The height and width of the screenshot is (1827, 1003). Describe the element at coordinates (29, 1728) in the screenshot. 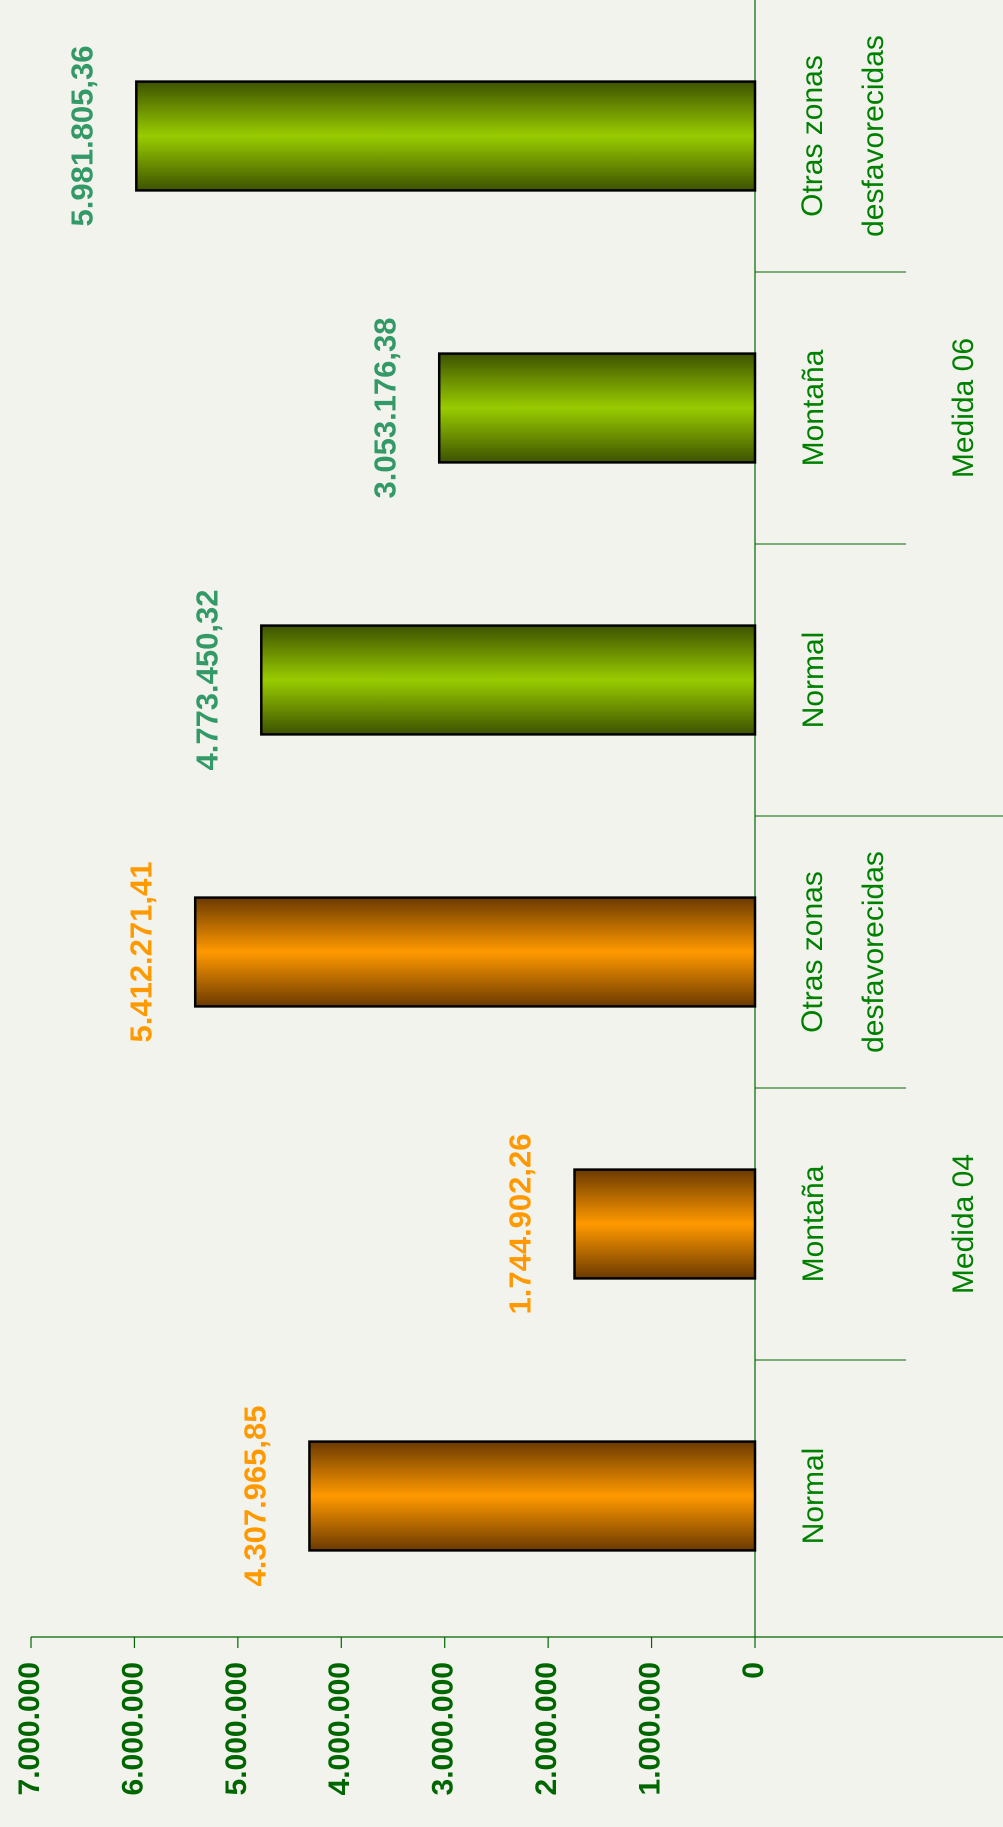

I see `y-tick-label: 7.000.000` at that location.